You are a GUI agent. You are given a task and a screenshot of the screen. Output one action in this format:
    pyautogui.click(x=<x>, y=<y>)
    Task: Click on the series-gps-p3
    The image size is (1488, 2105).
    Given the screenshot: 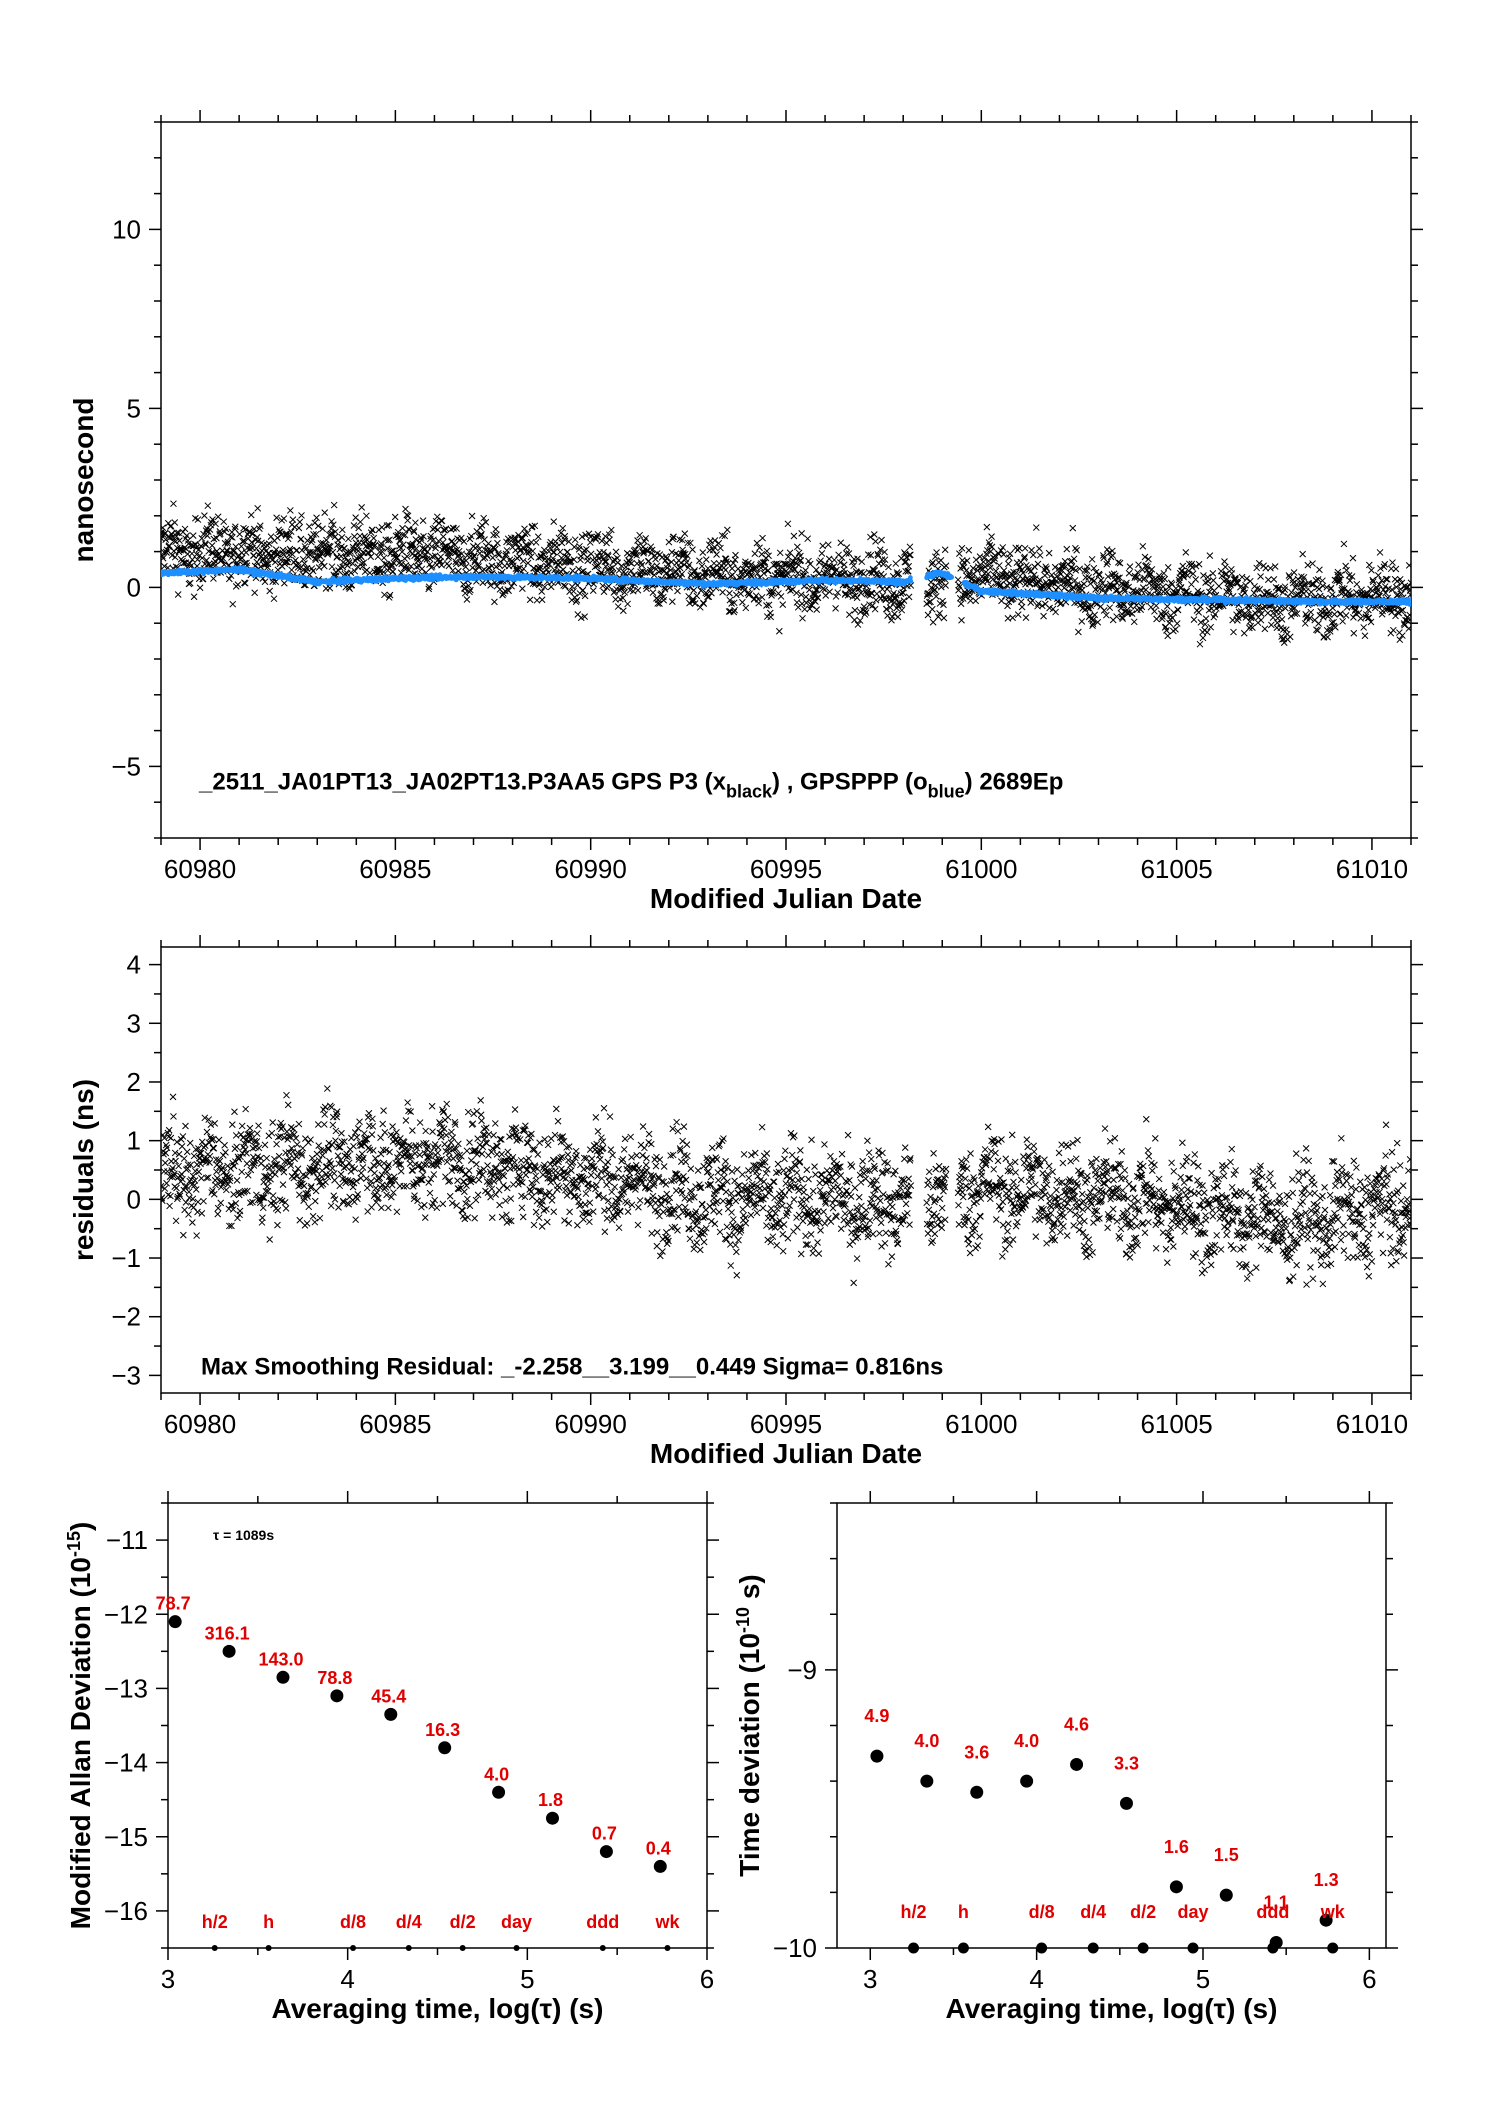 What is the action you would take?
    pyautogui.click(x=786, y=574)
    